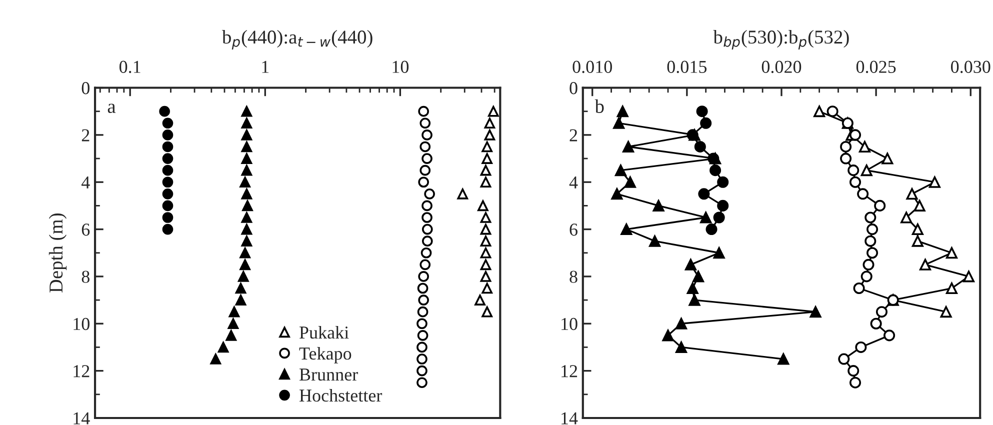 The height and width of the screenshot is (425, 993). I want to click on legend-label: Pukaki, so click(324, 332).